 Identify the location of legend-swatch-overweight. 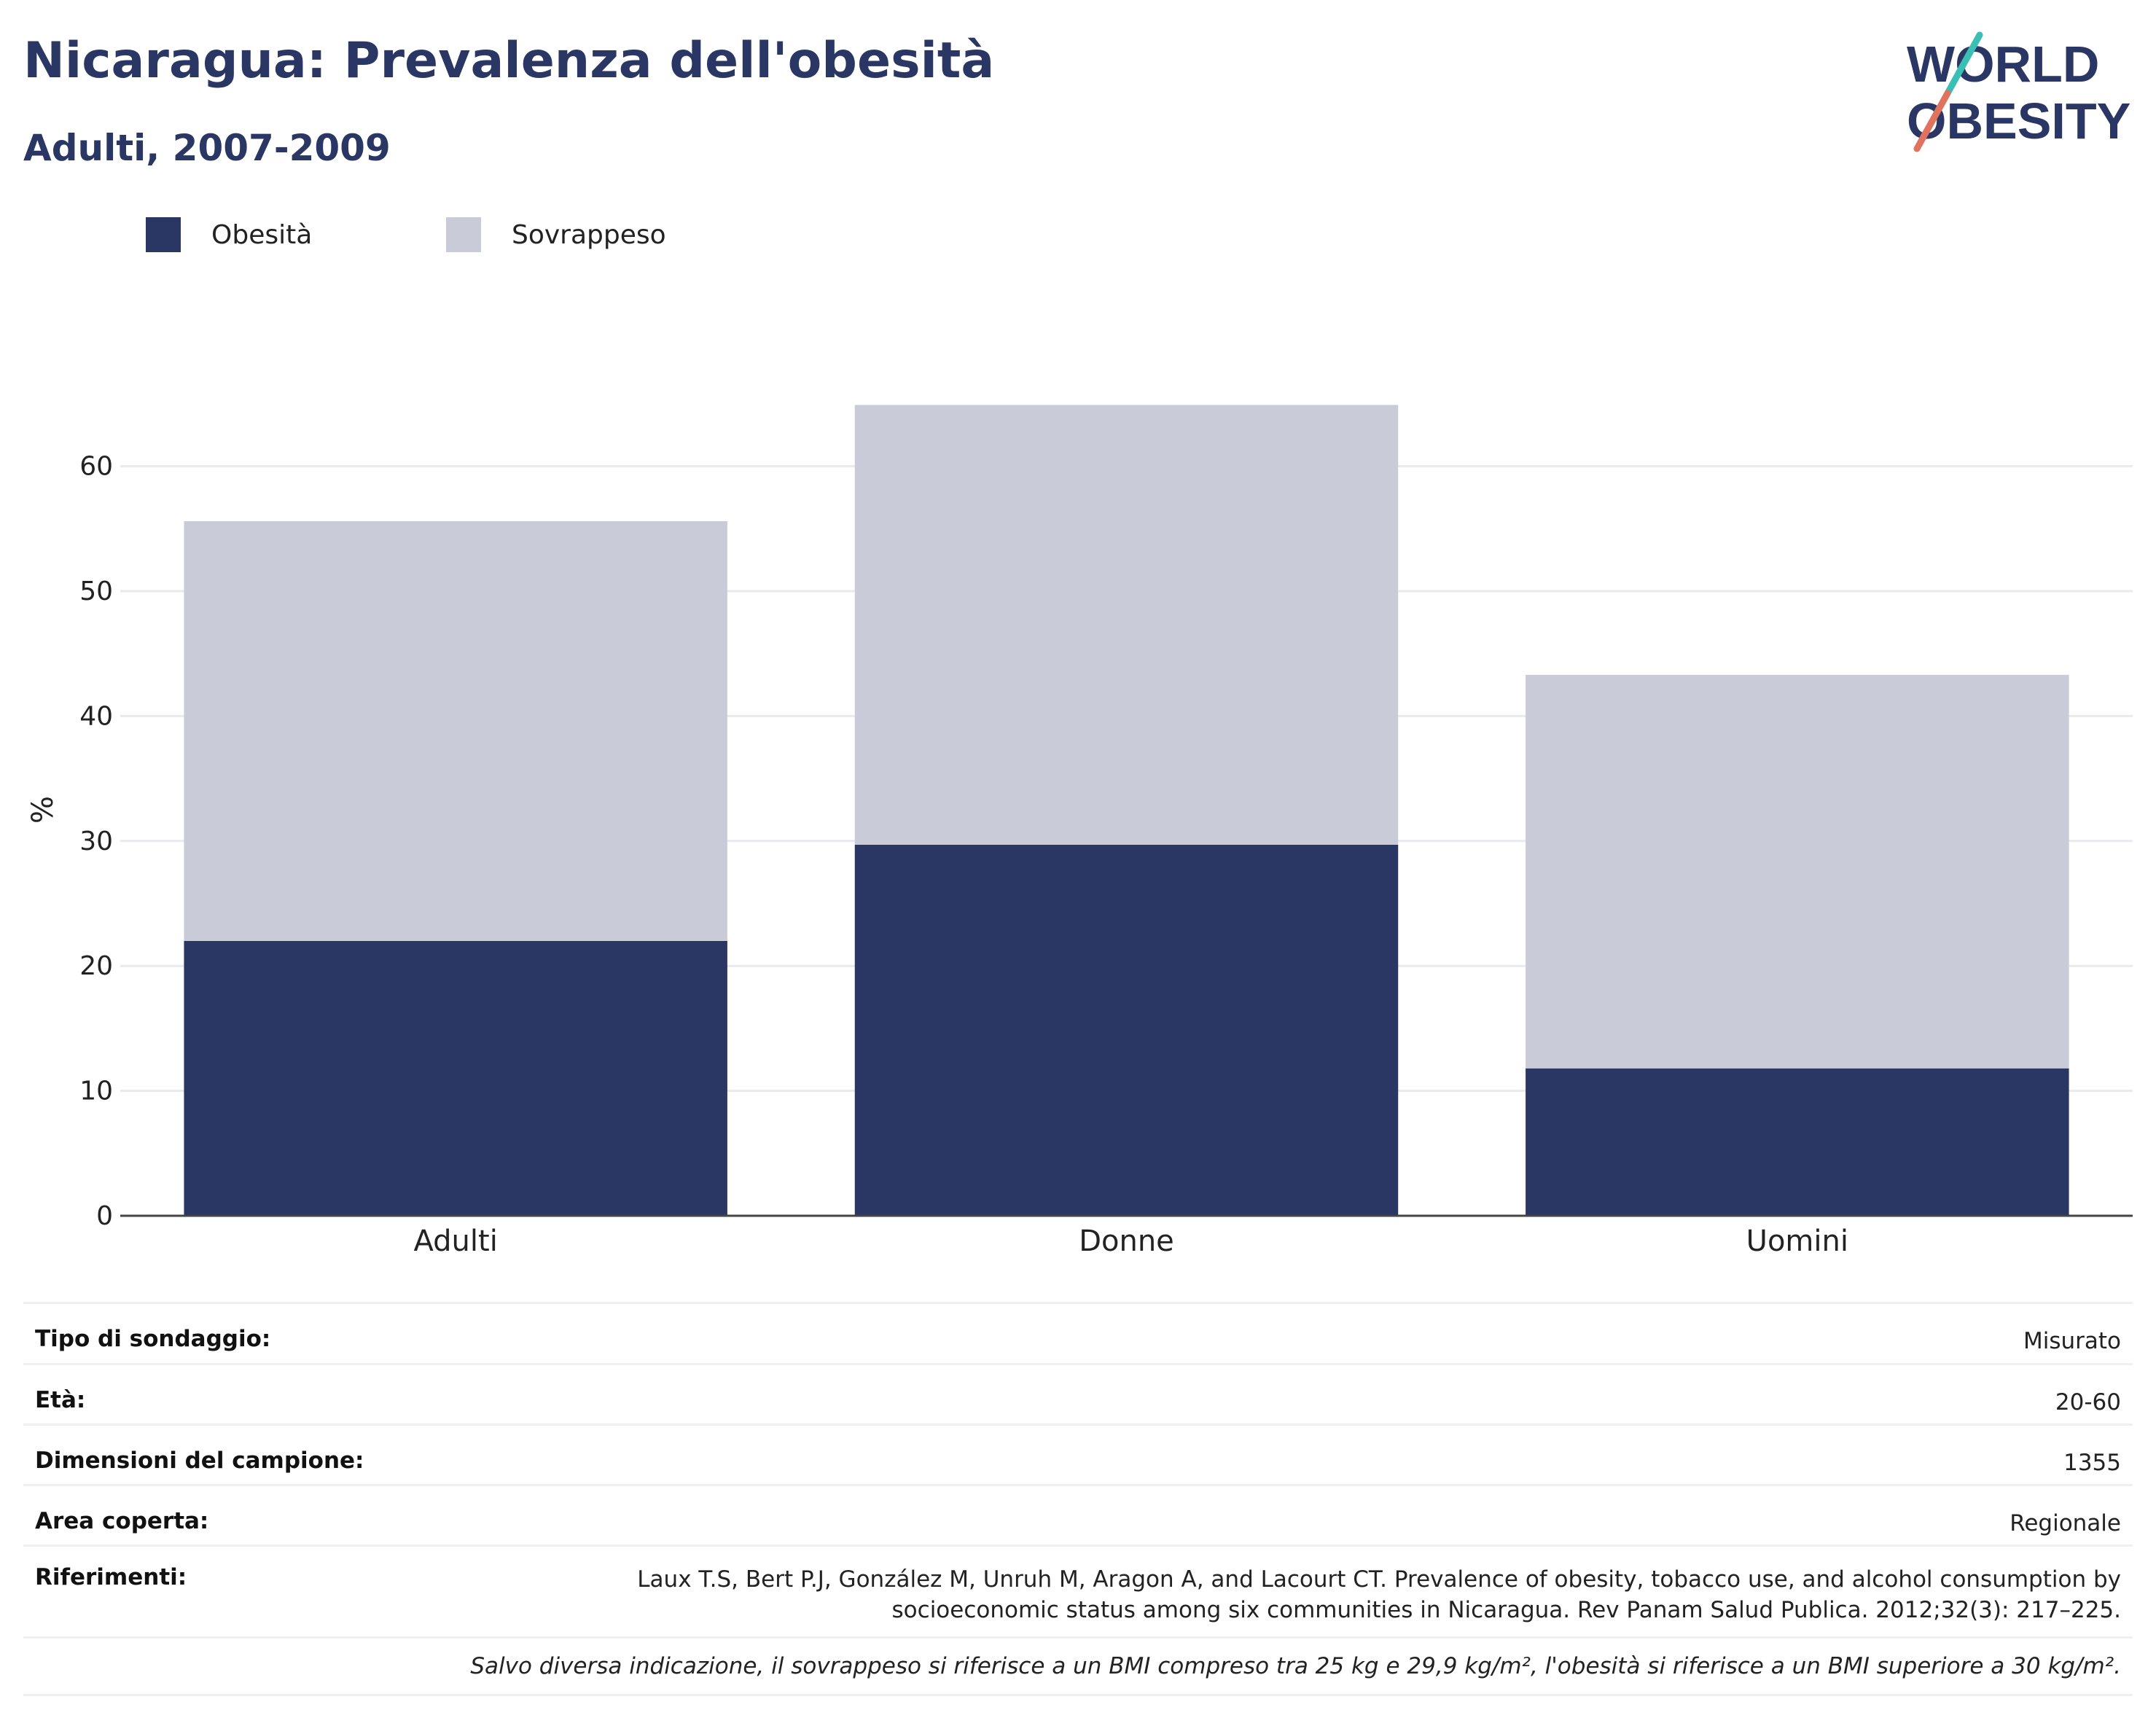
(464, 234).